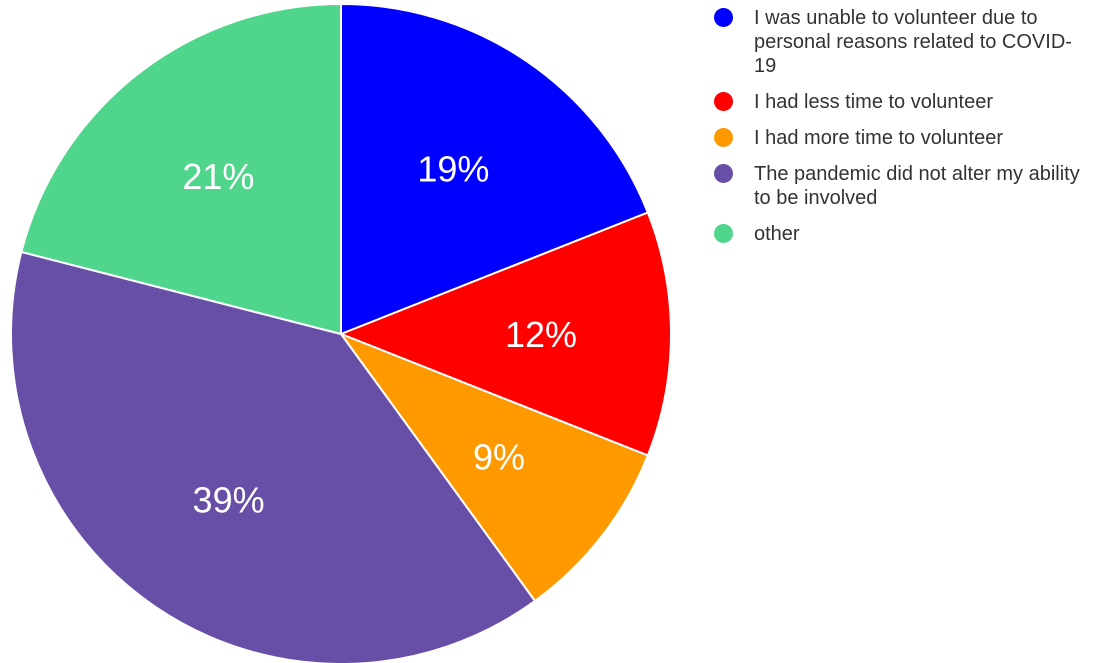  Describe the element at coordinates (218, 176) in the screenshot. I see `pie-slice-label-5: 21%` at that location.